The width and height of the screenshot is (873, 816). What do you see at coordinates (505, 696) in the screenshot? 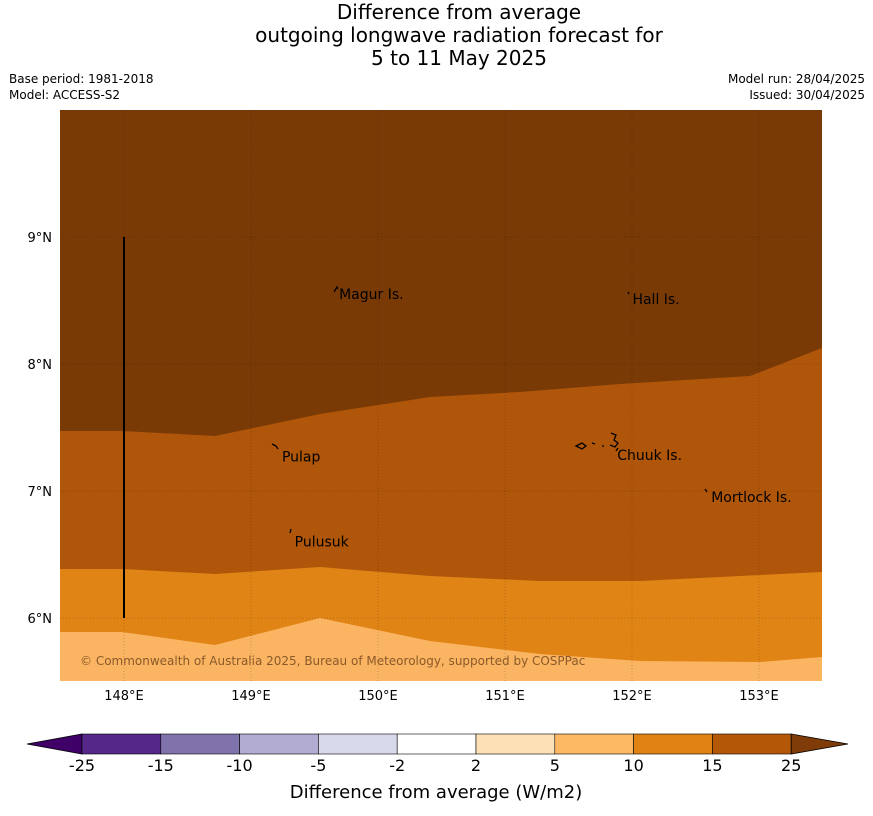
I see `longitude-label: 151°E` at bounding box center [505, 696].